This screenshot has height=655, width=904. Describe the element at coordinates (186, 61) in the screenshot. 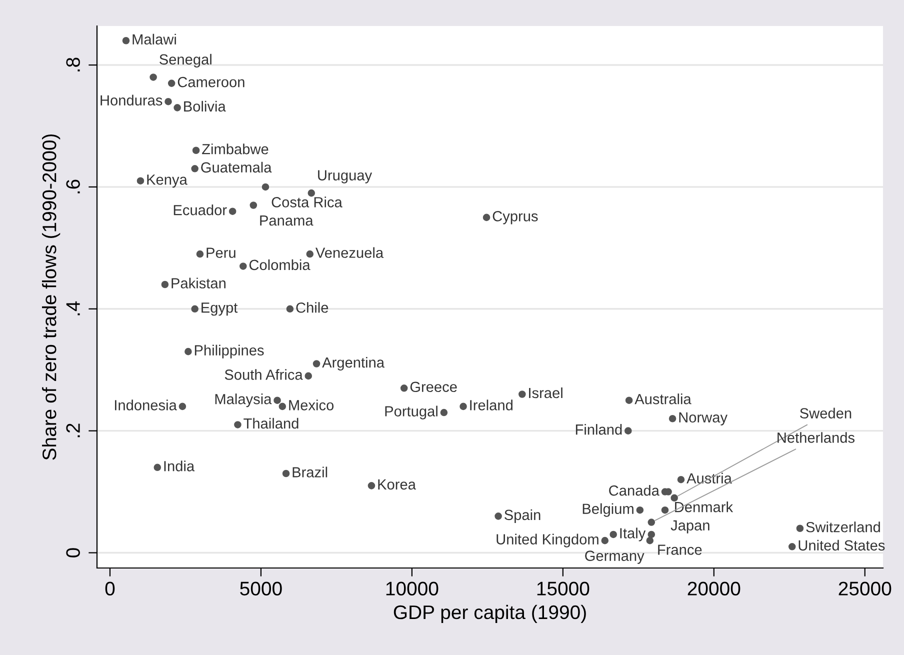

I see `annotation: Senegal` at that location.